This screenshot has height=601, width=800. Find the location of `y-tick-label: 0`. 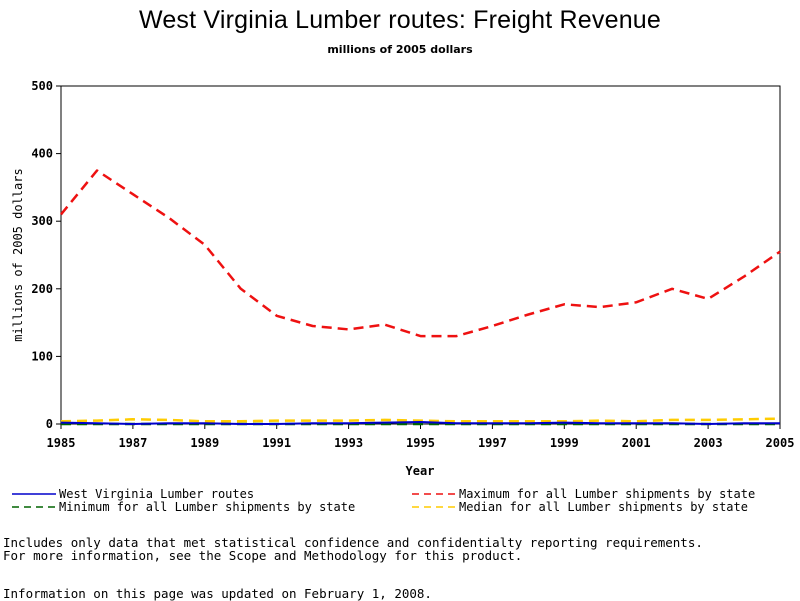

y-tick-label: 0 is located at coordinates (49, 424).